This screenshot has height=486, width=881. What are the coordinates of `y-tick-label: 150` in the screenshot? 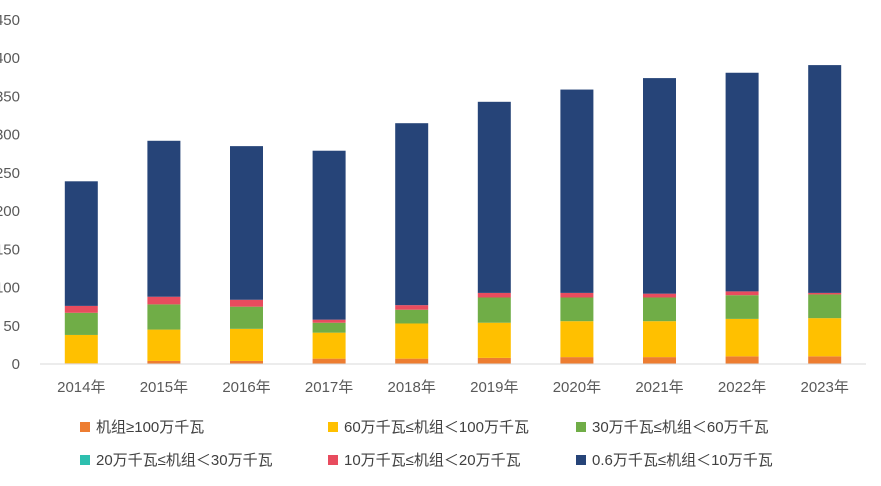 It's located at (10, 249).